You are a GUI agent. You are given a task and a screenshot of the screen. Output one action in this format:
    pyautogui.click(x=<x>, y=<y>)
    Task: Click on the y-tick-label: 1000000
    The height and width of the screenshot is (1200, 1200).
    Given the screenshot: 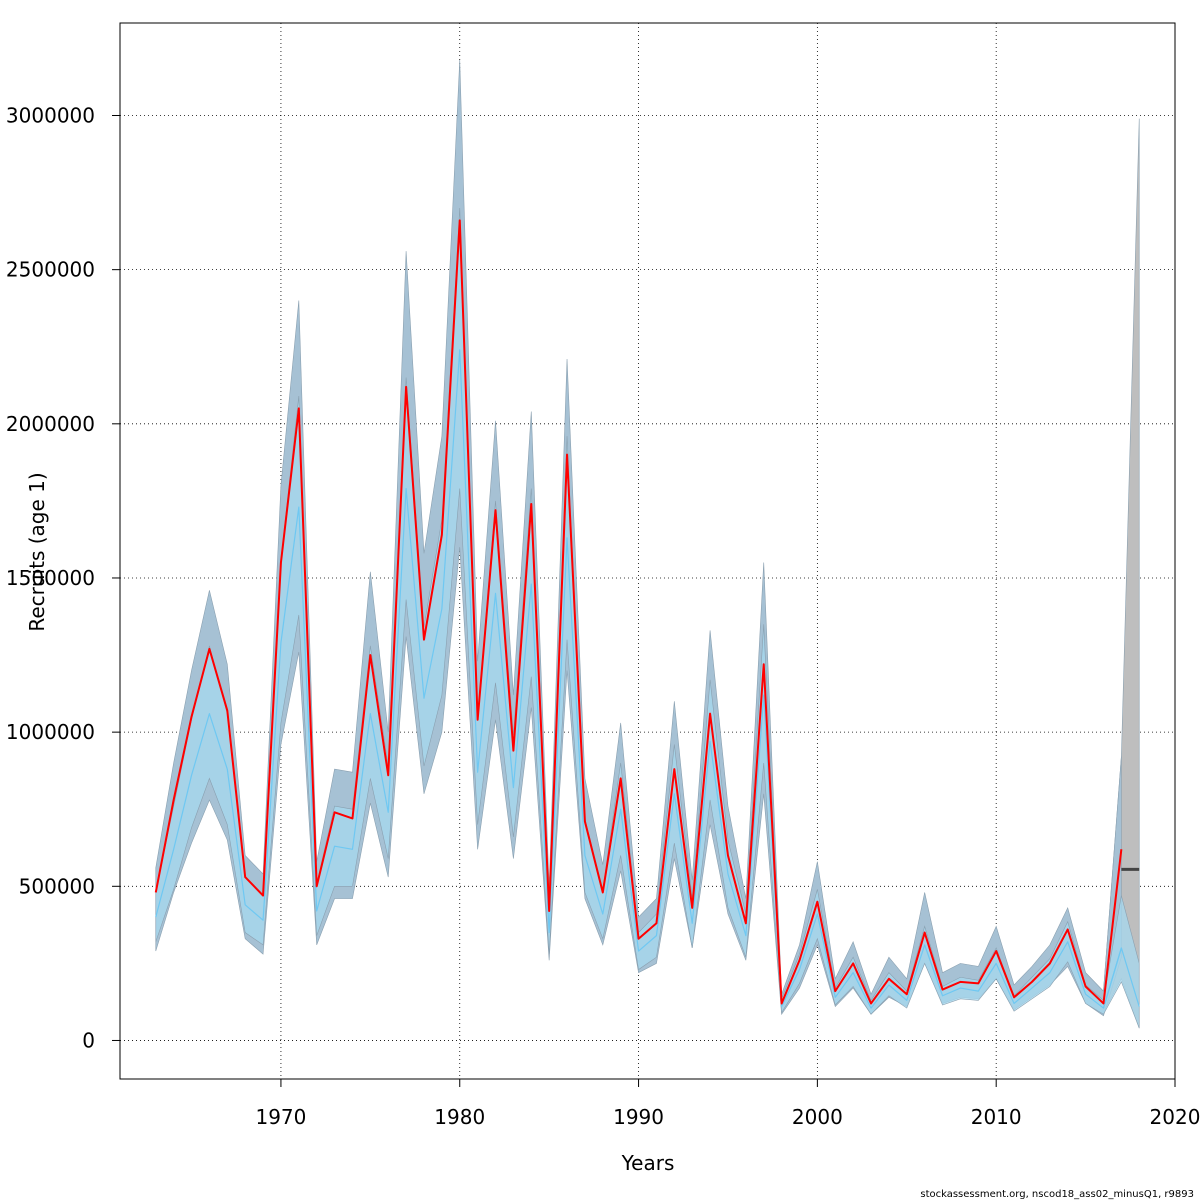 What is the action you would take?
    pyautogui.click(x=50, y=732)
    